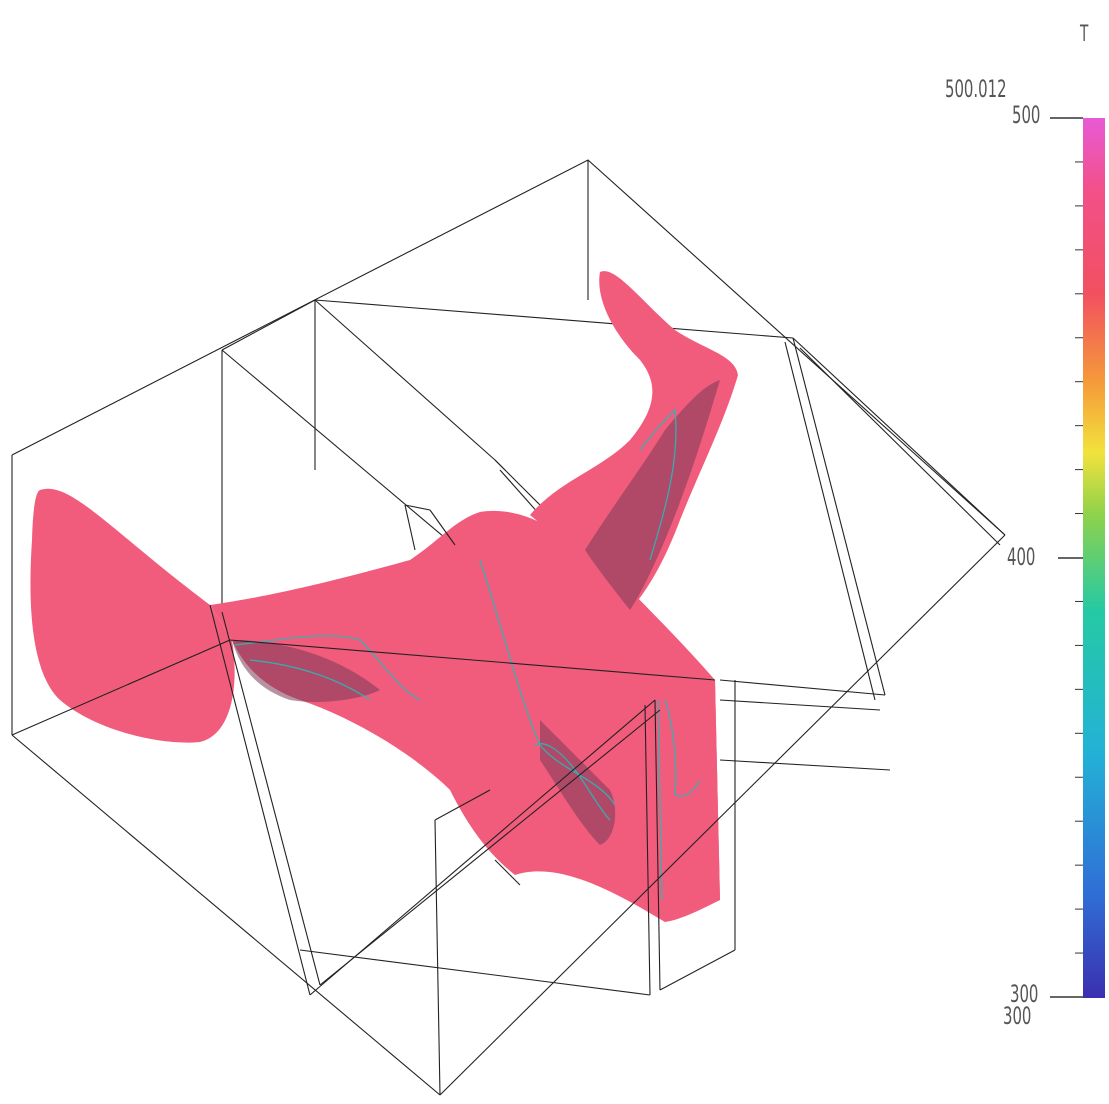 The height and width of the screenshot is (1104, 1109). What do you see at coordinates (132, 615) in the screenshot?
I see `isosurface-left-flap` at bounding box center [132, 615].